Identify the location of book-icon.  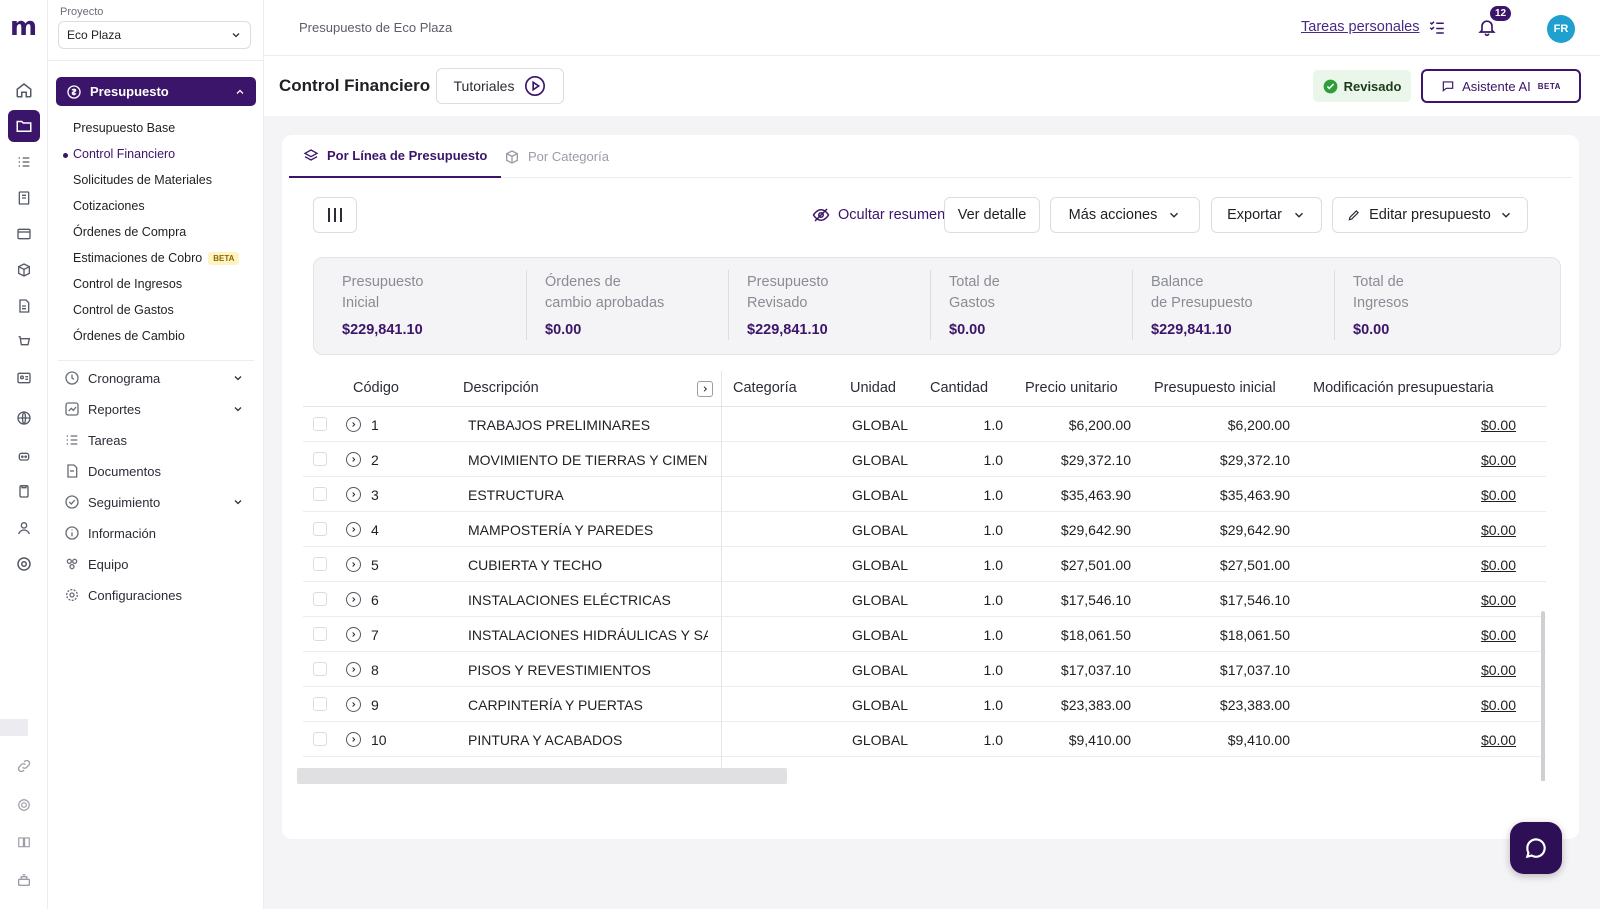
(24, 842).